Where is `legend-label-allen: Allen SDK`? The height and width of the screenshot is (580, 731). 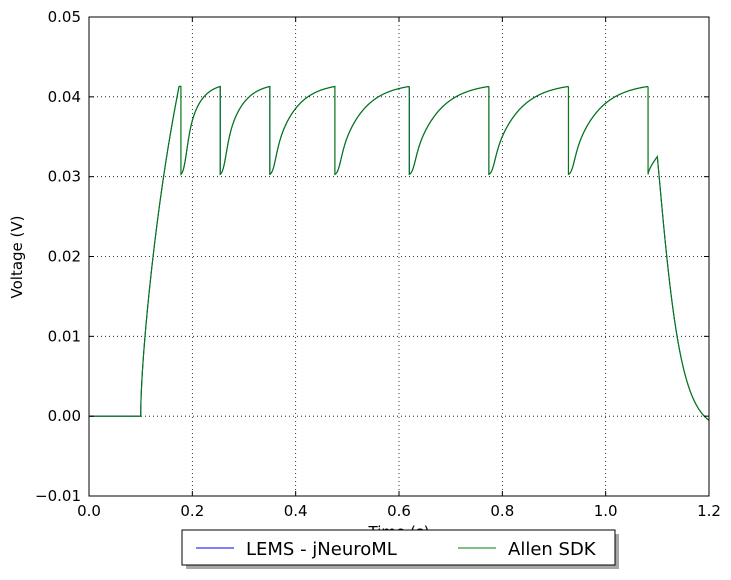
legend-label-allen: Allen SDK is located at coordinates (552, 549).